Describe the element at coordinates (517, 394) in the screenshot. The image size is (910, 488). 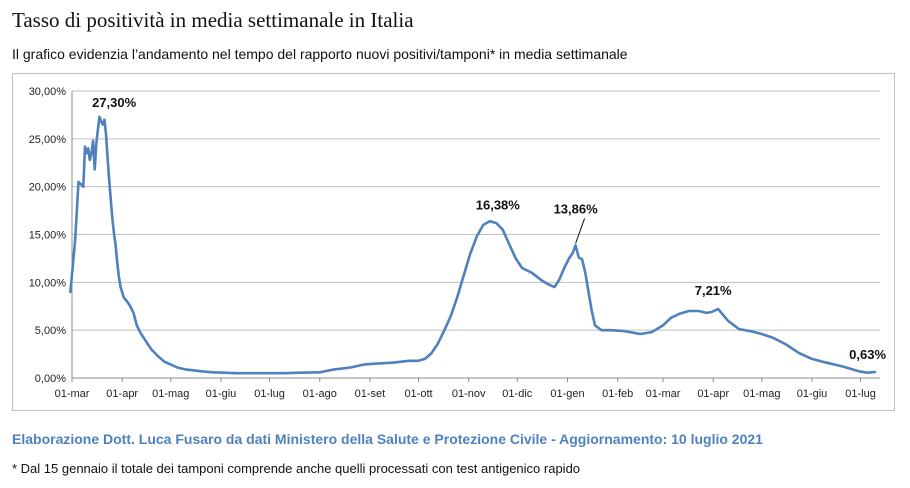
I see `x-tick-label: 01-dic` at that location.